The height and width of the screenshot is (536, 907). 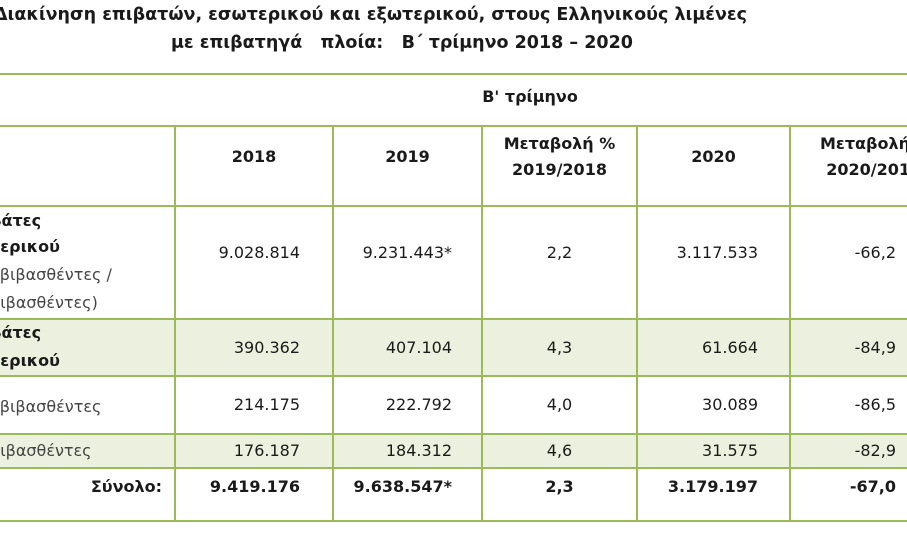 I want to click on cell: 390.362, so click(x=266, y=347).